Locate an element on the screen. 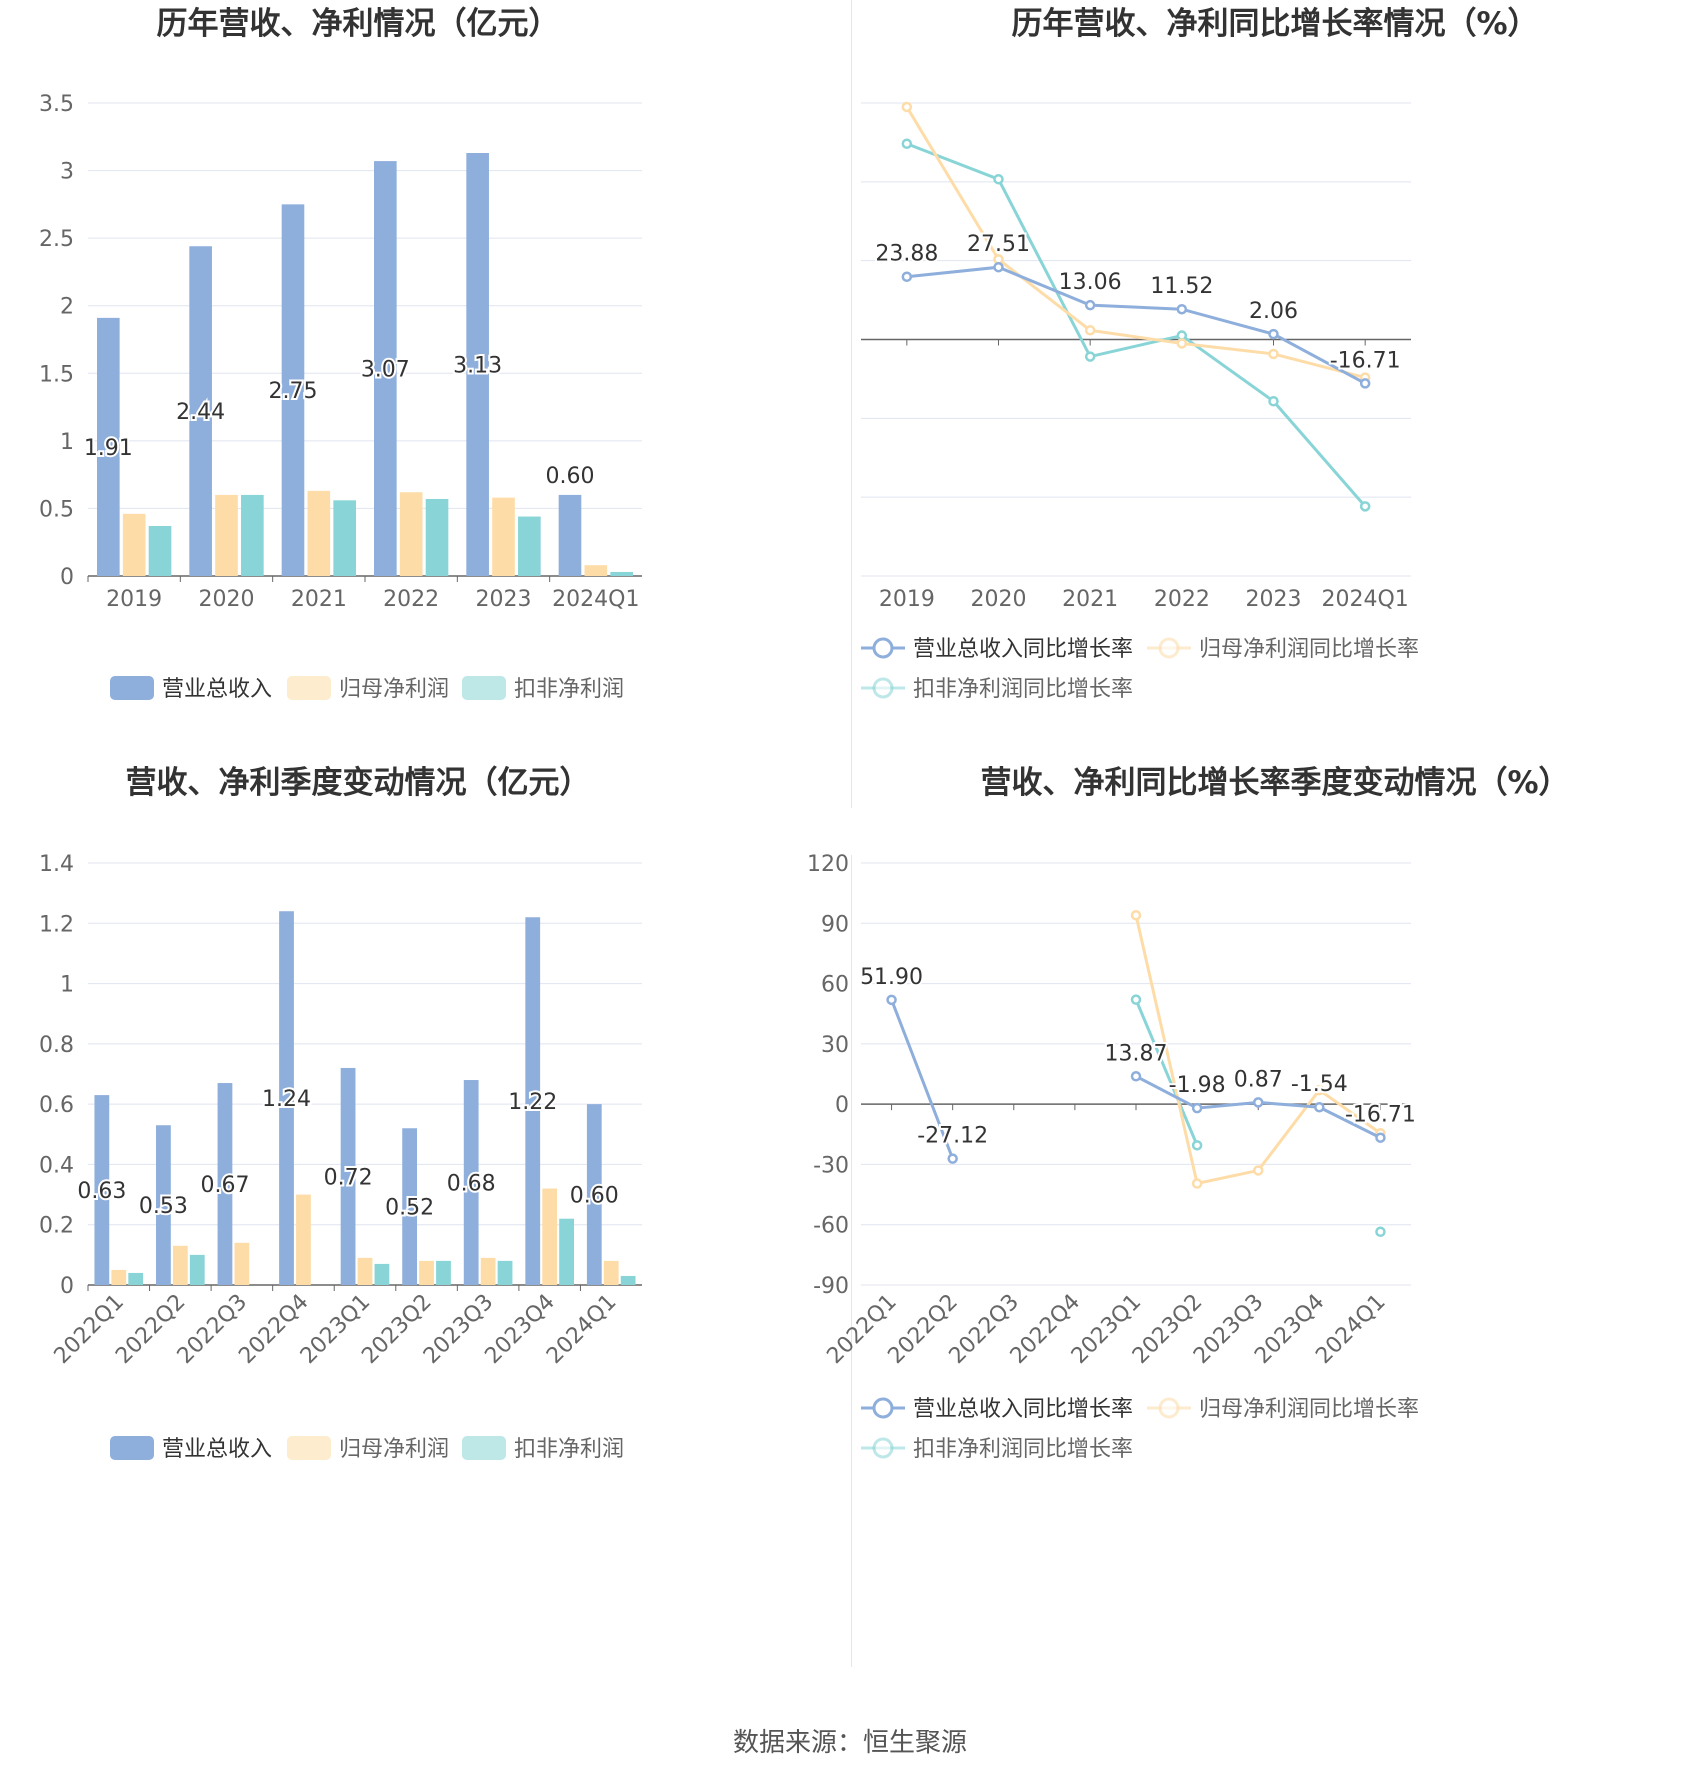 This screenshot has width=1700, height=1782. data-label: -1.98 is located at coordinates (1197, 1085).